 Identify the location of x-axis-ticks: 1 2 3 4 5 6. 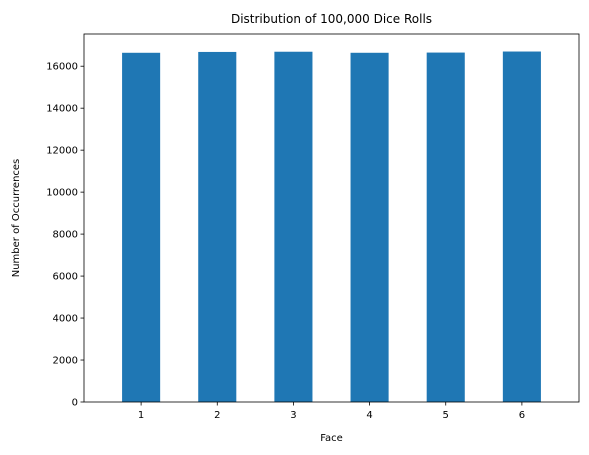
(331, 411).